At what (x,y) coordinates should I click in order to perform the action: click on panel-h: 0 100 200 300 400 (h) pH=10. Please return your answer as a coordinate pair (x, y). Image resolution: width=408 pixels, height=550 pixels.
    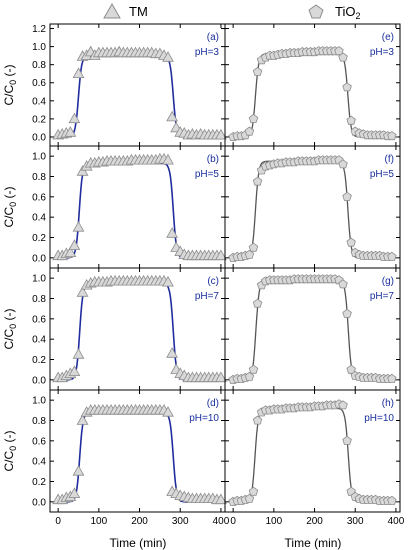
    Looking at the image, I should click on (314, 458).